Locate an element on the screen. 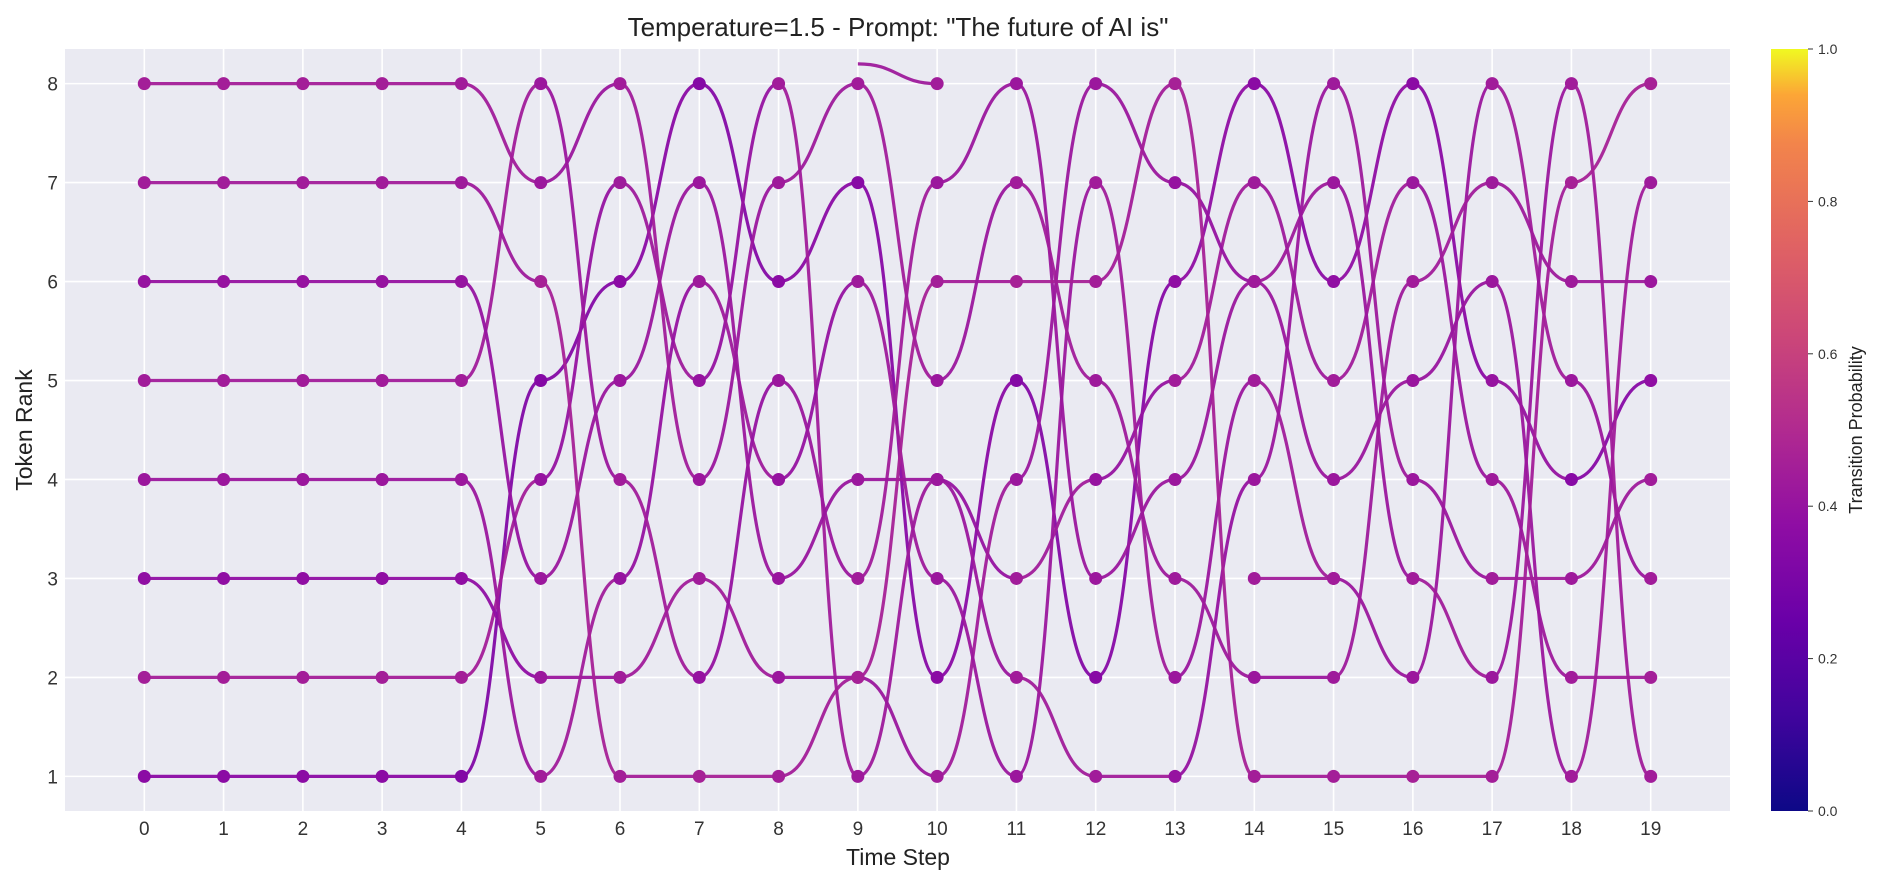 The width and height of the screenshot is (1880, 884). x-tick-label: 13 is located at coordinates (1174, 829).